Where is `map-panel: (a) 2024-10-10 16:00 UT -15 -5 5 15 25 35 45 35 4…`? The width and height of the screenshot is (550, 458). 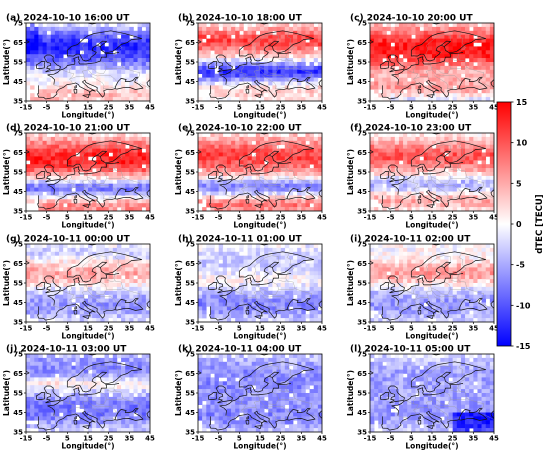
map-panel: (a) 2024-10-10 16:00 UT -15 -5 5 15 25 35 45 35 4… is located at coordinates (78, 67).